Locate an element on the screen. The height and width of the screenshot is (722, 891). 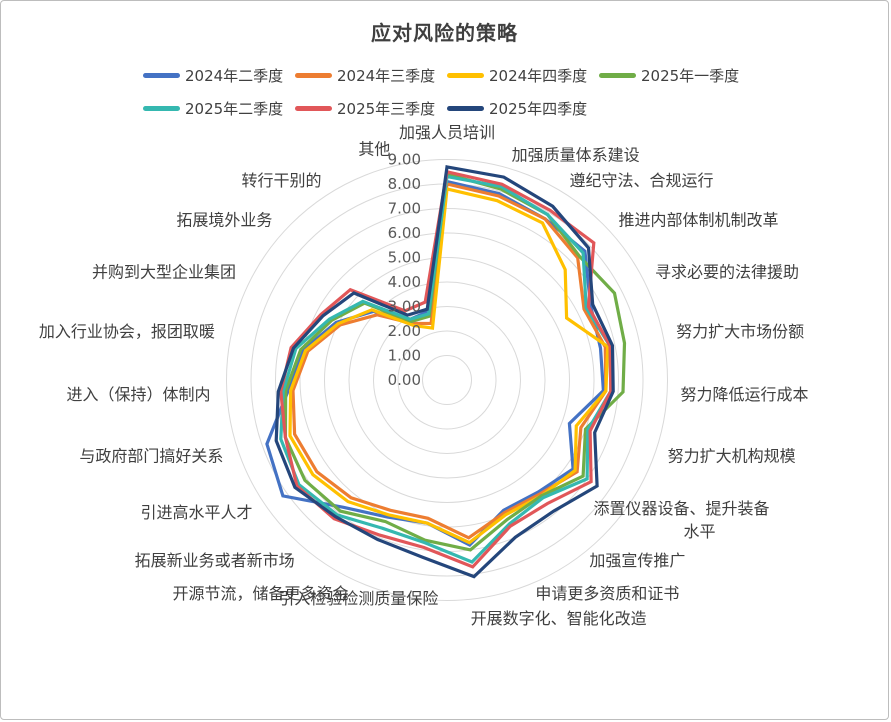
radial-tick-label: 3.00 is located at coordinates (404, 307).